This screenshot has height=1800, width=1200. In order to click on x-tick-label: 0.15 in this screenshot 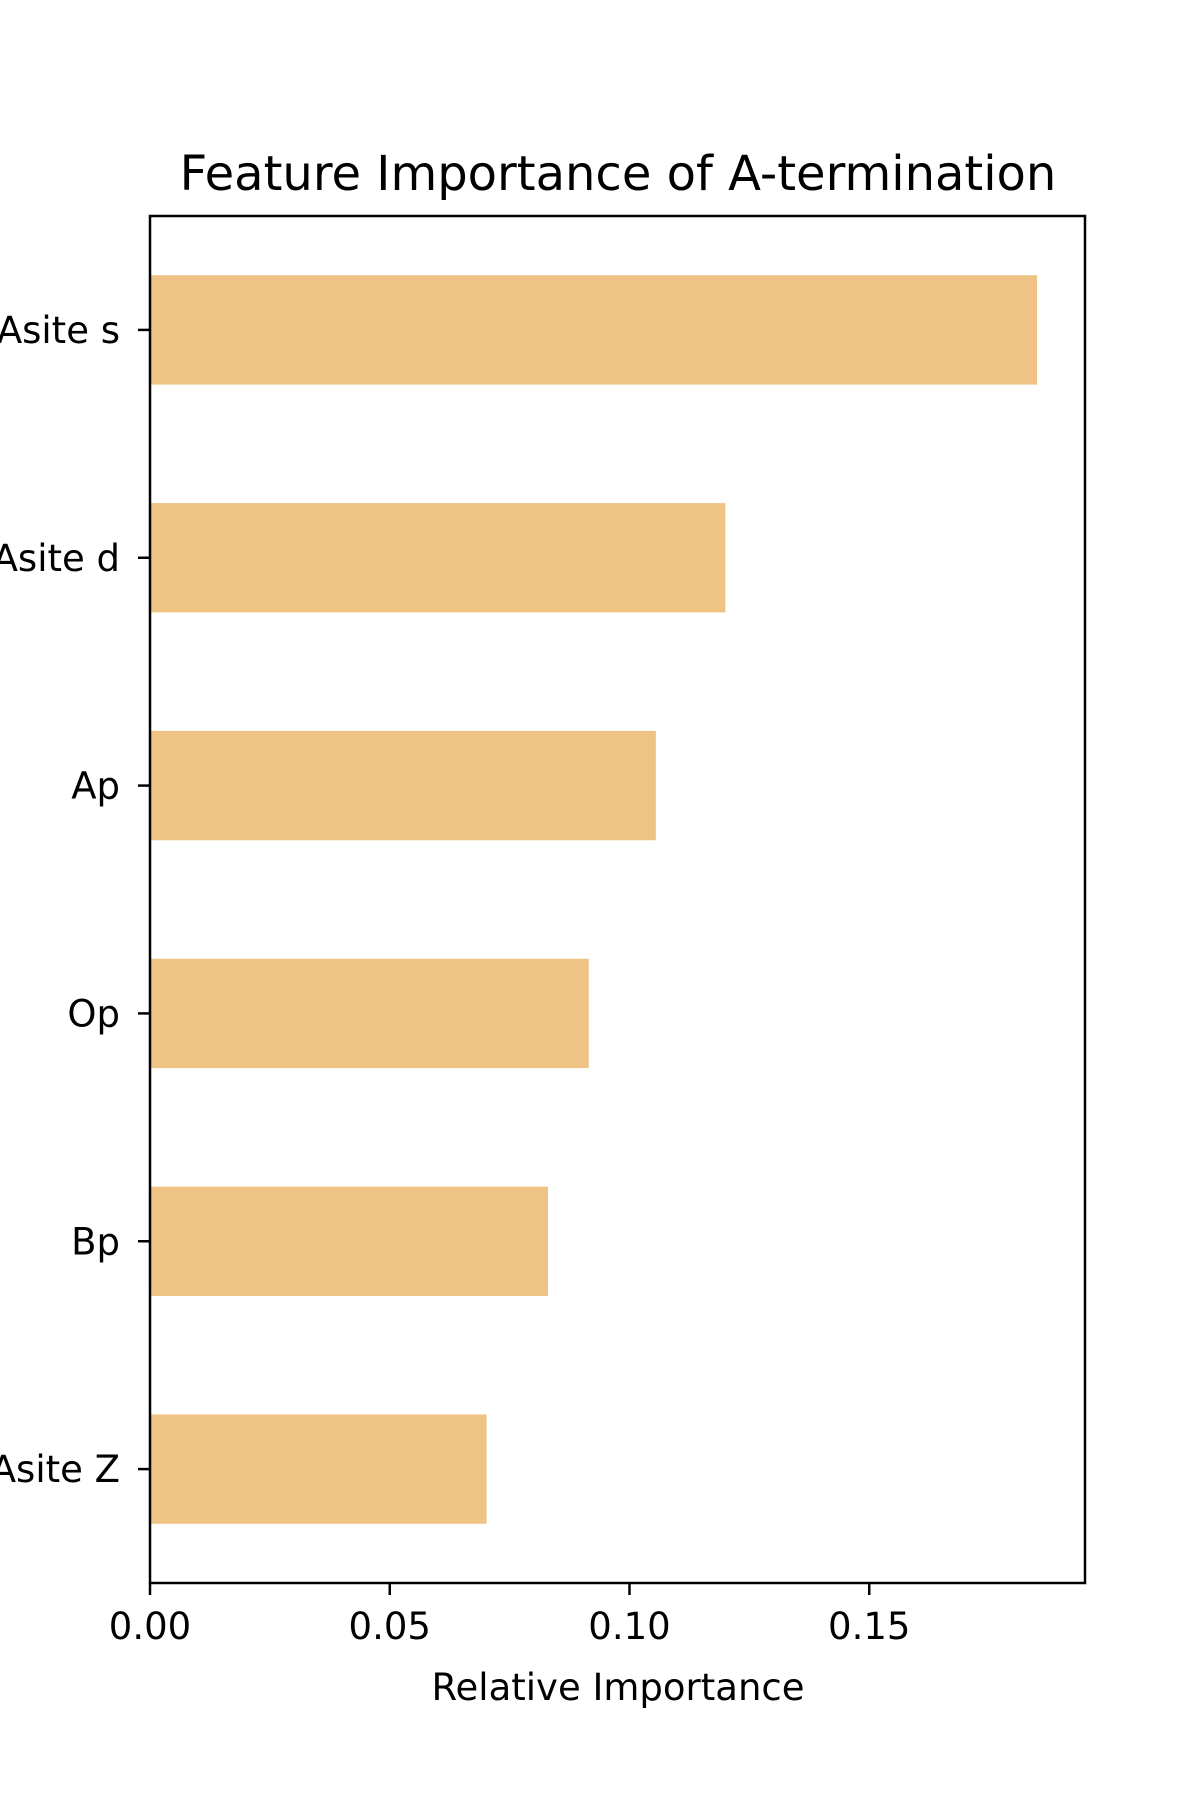, I will do `click(869, 1626)`.